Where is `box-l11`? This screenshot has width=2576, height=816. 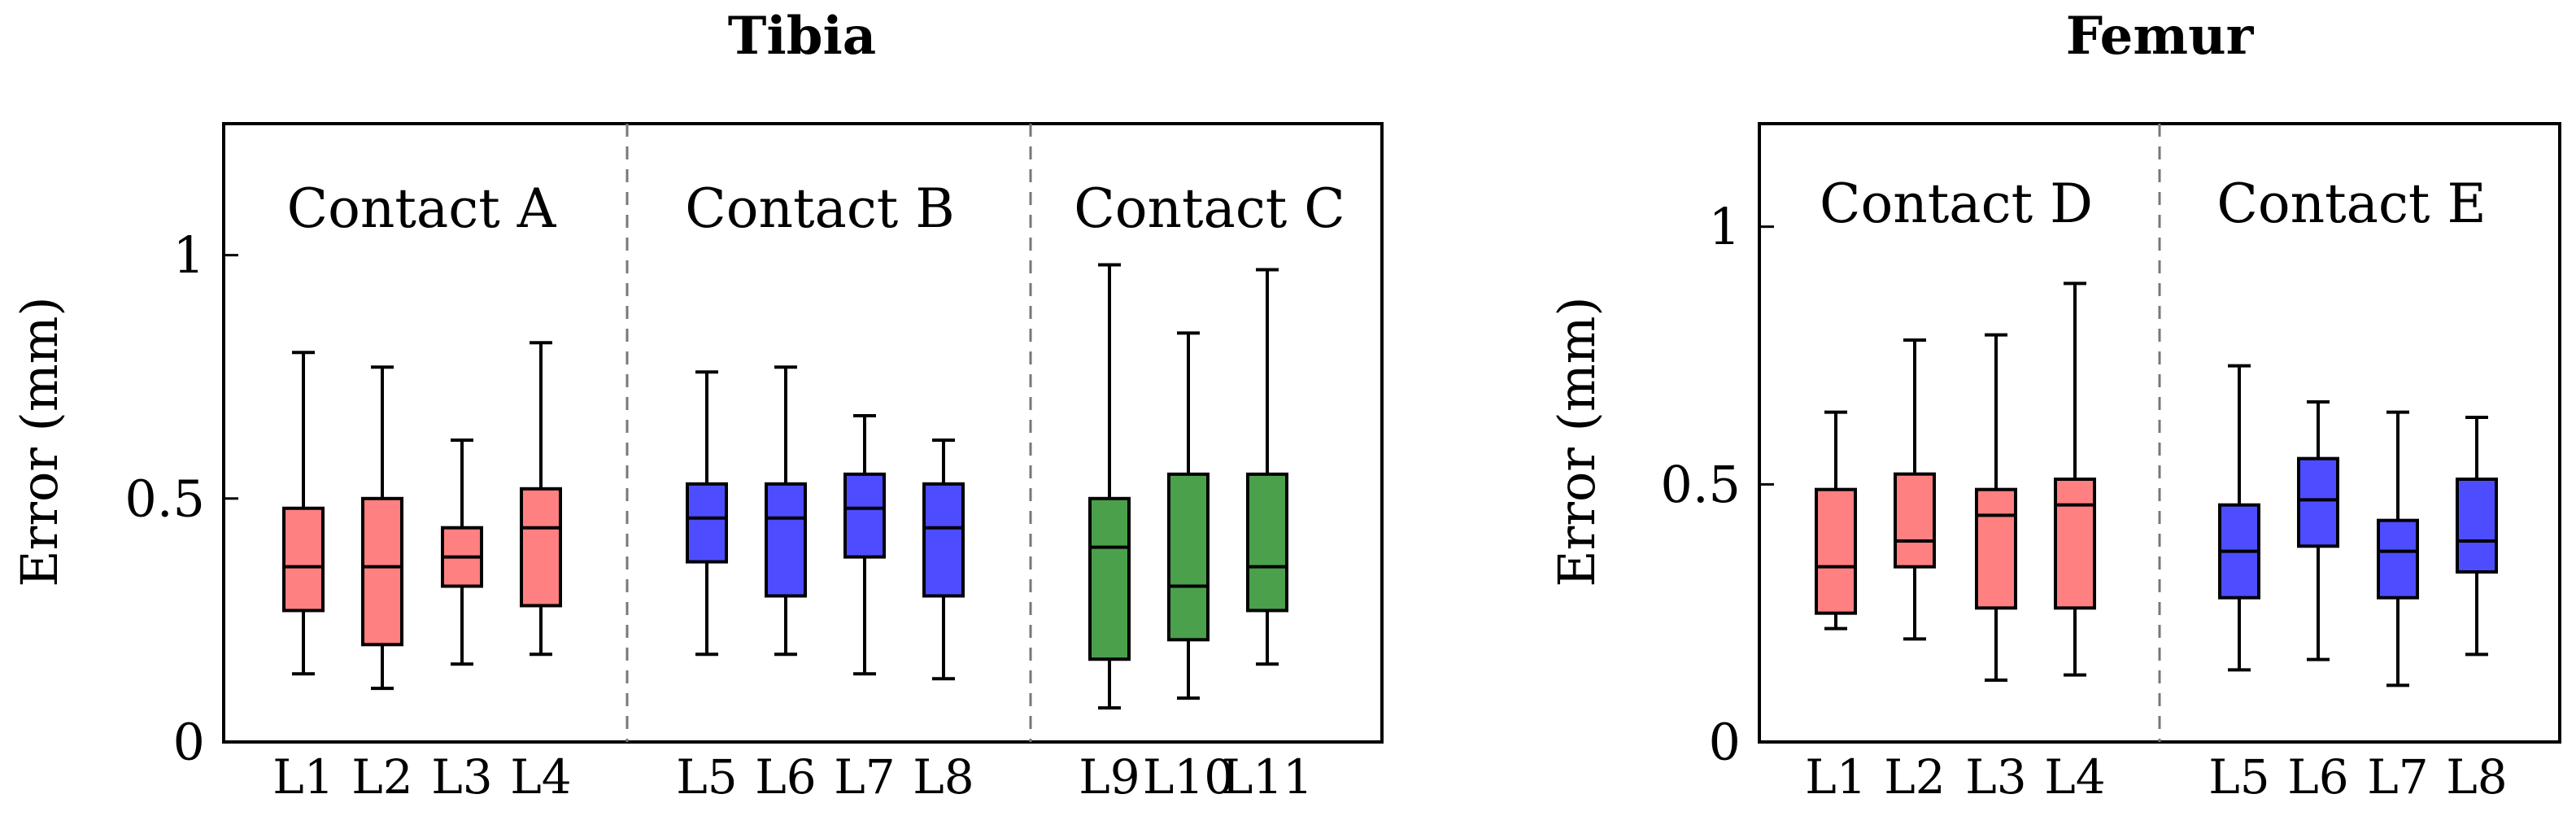 box-l11 is located at coordinates (1267, 543).